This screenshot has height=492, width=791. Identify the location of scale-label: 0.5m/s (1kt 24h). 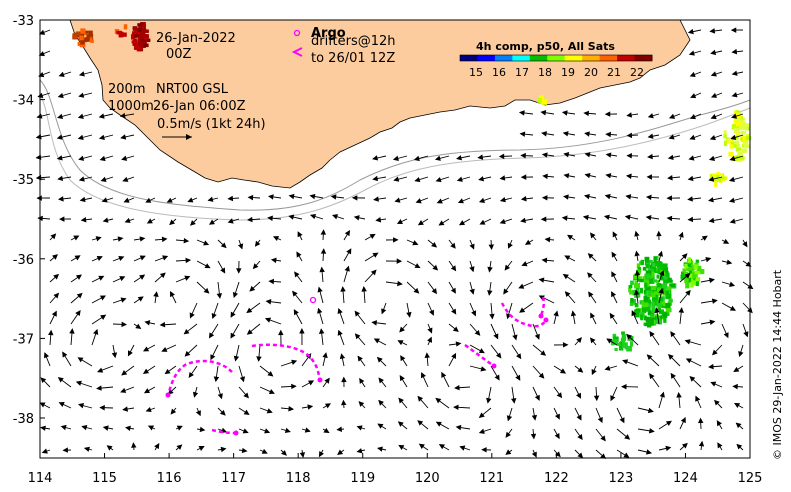
(211, 124).